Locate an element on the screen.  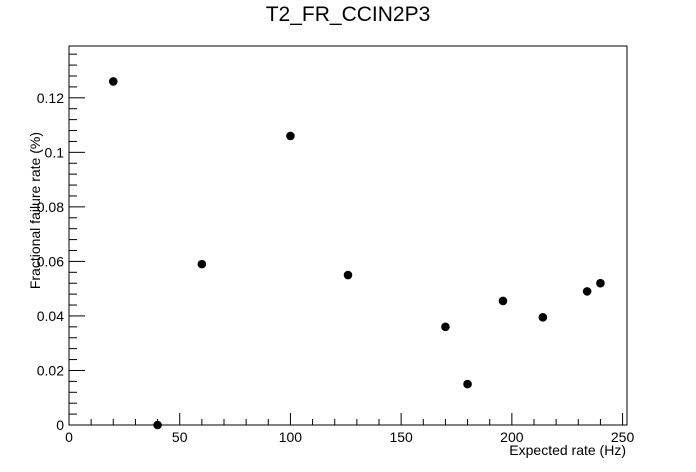
y-tick-label: 0.12 is located at coordinates (50, 98).